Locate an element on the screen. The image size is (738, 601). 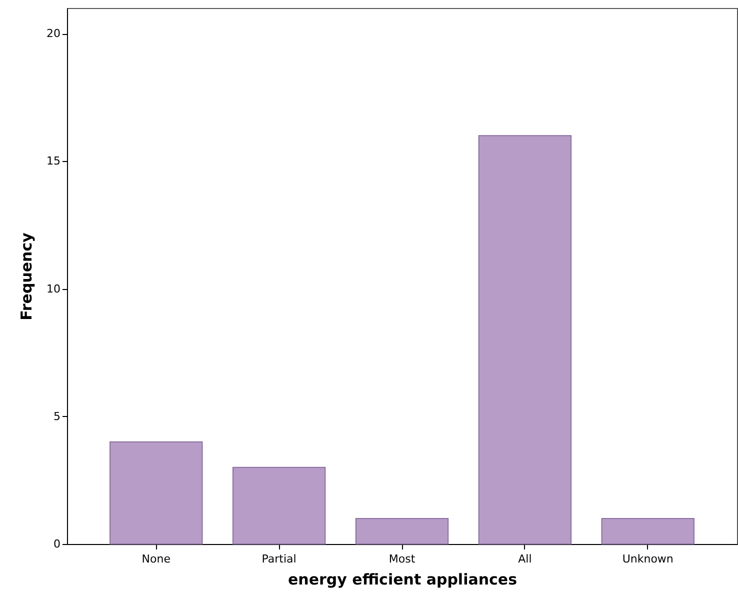
x-tick-label: Partial is located at coordinates (279, 559).